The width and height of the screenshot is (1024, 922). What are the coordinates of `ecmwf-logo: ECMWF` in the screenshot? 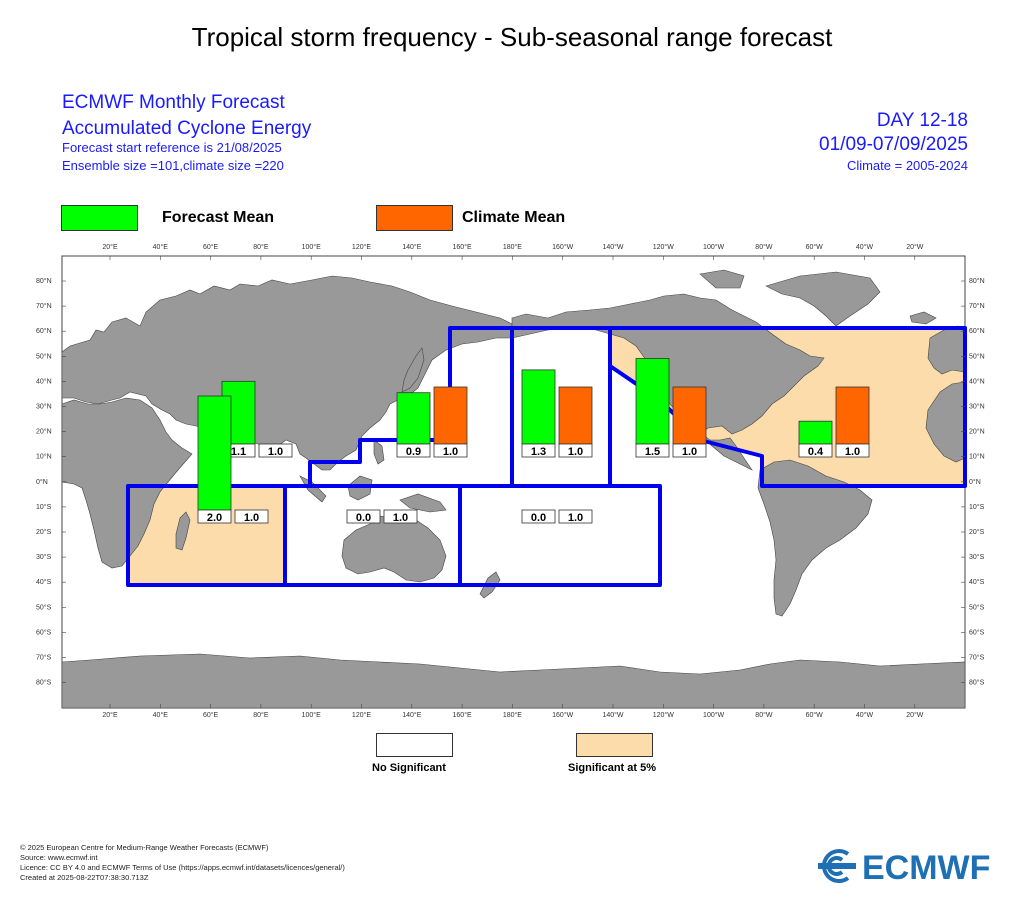 It's located at (912, 868).